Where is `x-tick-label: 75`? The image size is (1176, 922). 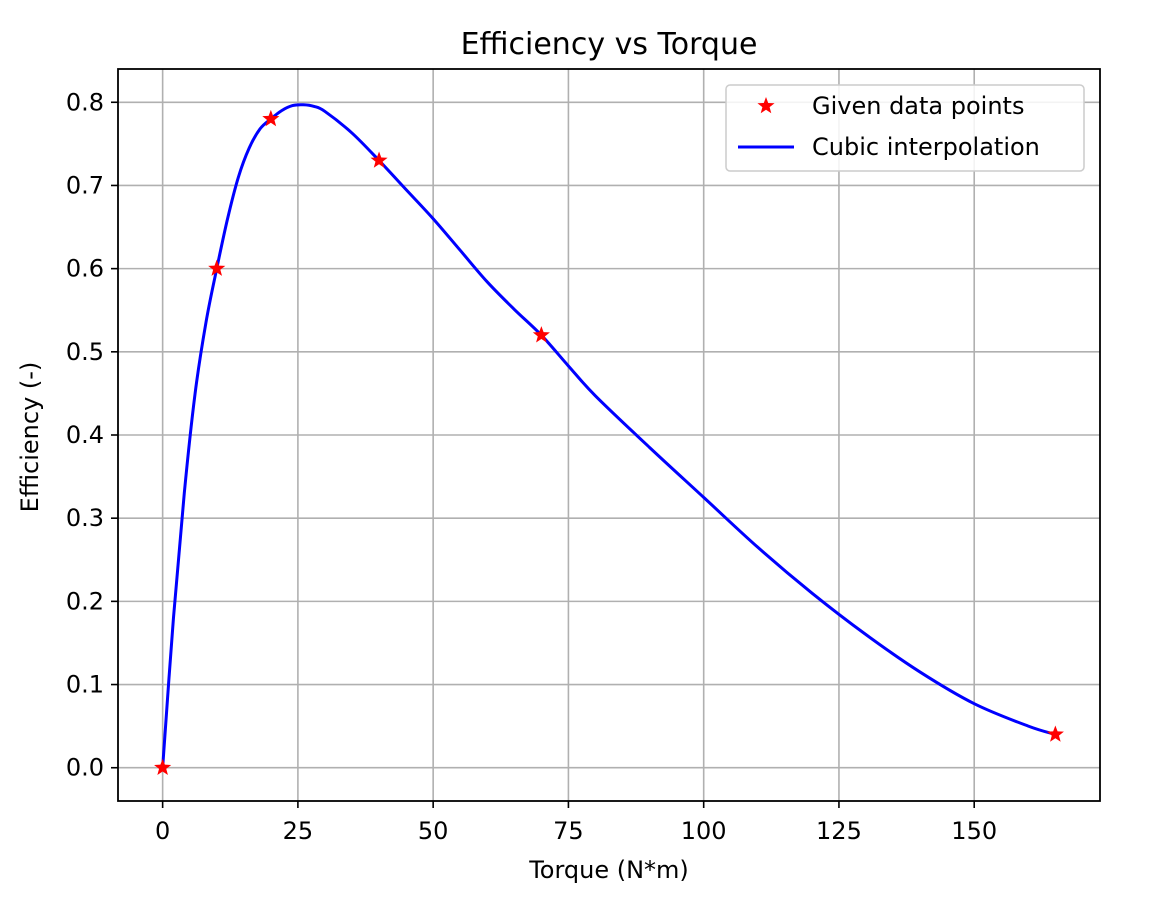
x-tick-label: 75 is located at coordinates (568, 831).